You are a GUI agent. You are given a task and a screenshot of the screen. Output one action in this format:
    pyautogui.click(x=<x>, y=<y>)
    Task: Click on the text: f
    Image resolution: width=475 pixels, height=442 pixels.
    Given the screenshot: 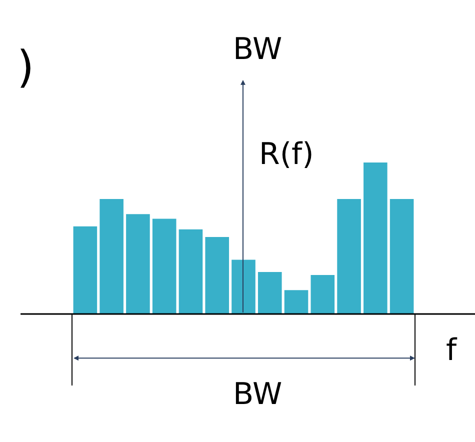 What is the action you would take?
    pyautogui.click(x=452, y=350)
    